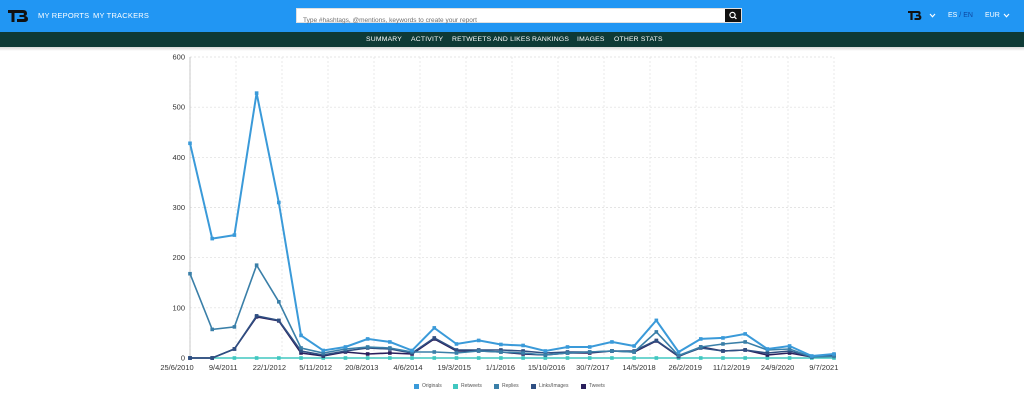 The width and height of the screenshot is (1024, 403). Describe the element at coordinates (591, 39) in the screenshot. I see `tab-images: IMAGES` at that location.